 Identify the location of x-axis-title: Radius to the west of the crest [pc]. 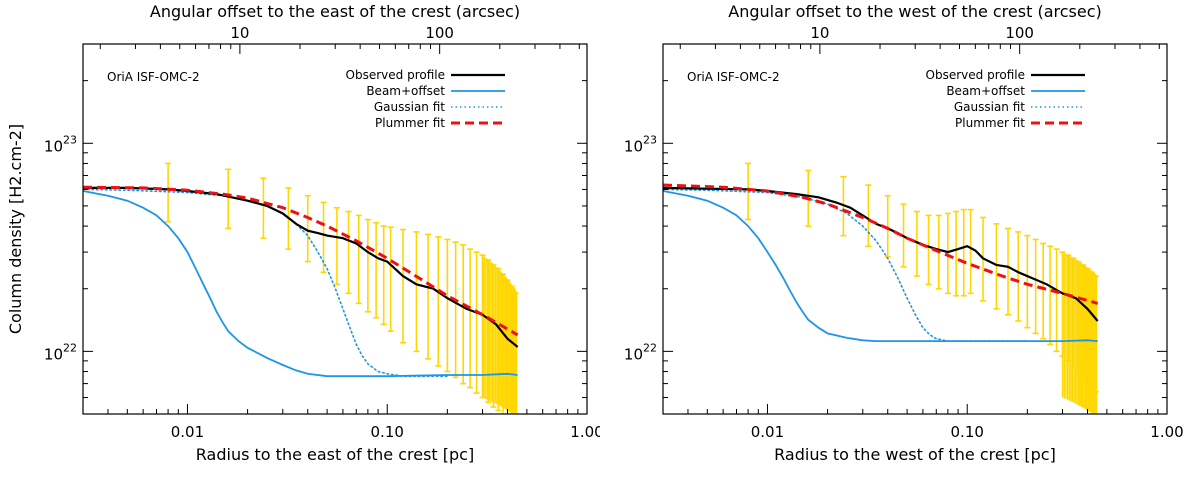
(915, 454).